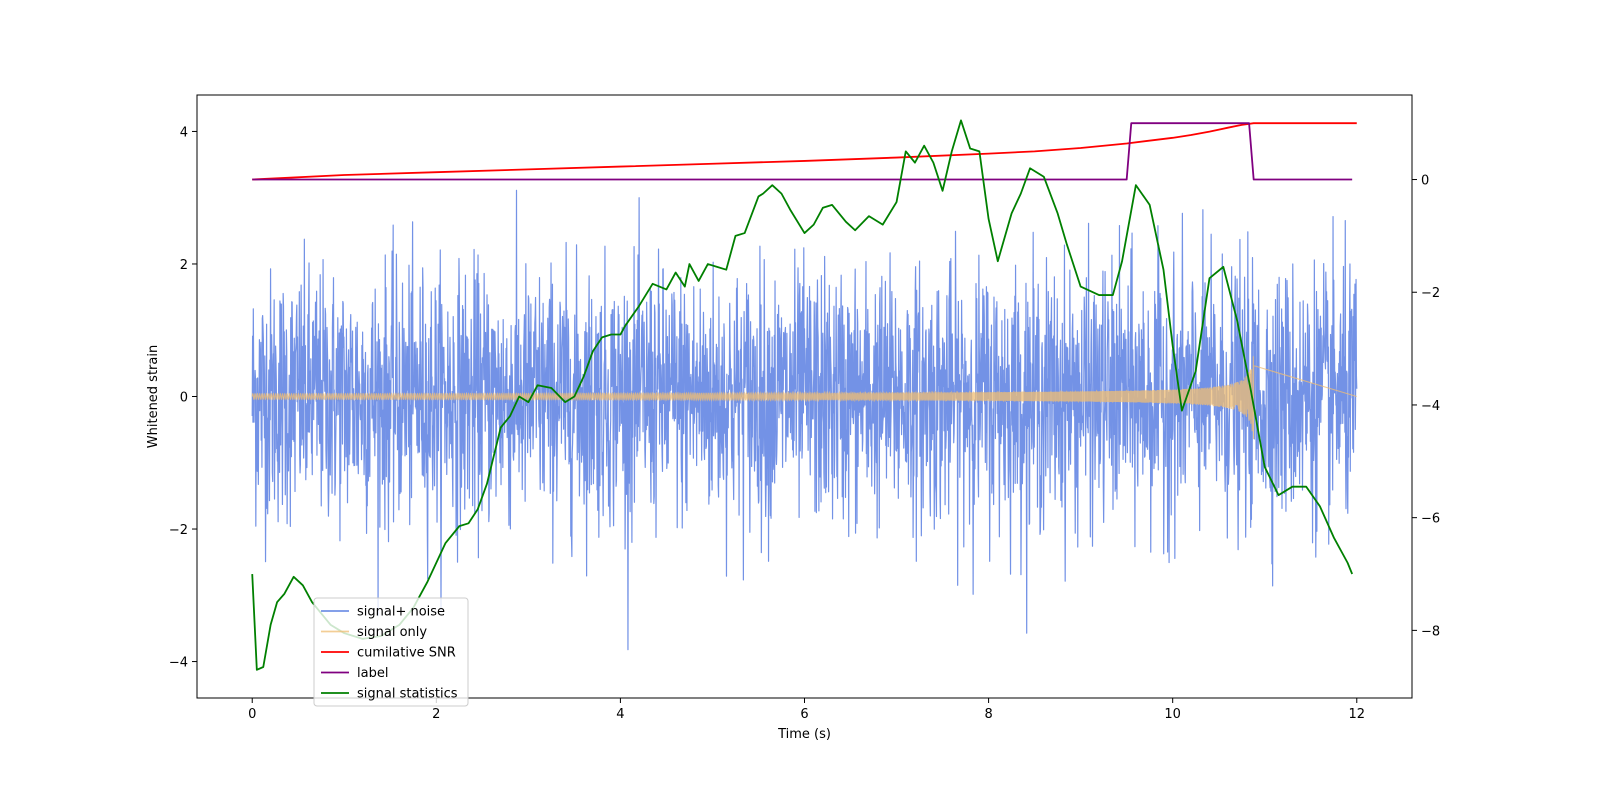 This screenshot has height=800, width=1600. Describe the element at coordinates (804, 734) in the screenshot. I see `x-axis-label: Time (s)` at that location.